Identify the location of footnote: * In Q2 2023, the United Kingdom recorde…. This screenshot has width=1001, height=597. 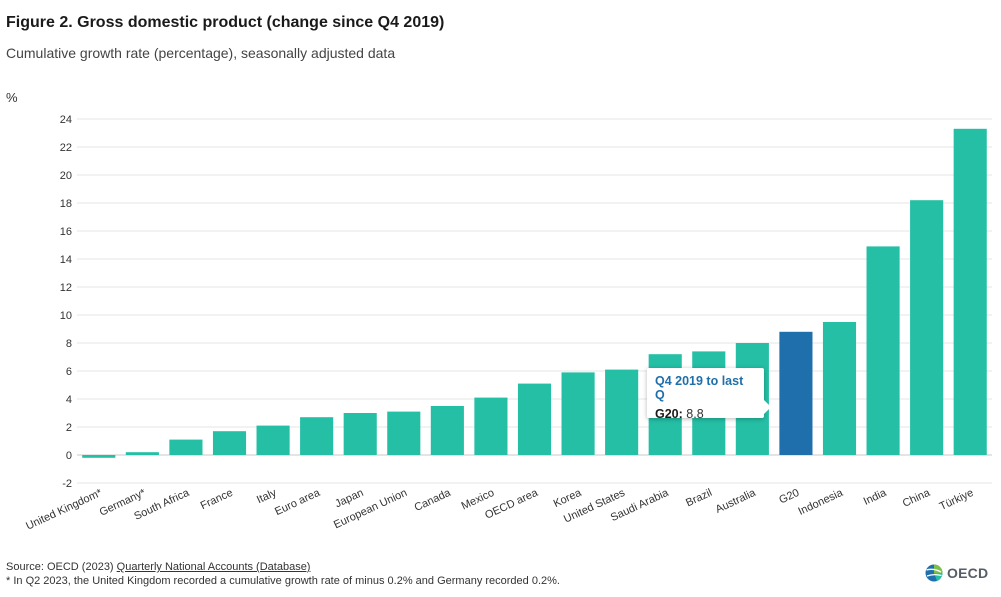
(283, 581).